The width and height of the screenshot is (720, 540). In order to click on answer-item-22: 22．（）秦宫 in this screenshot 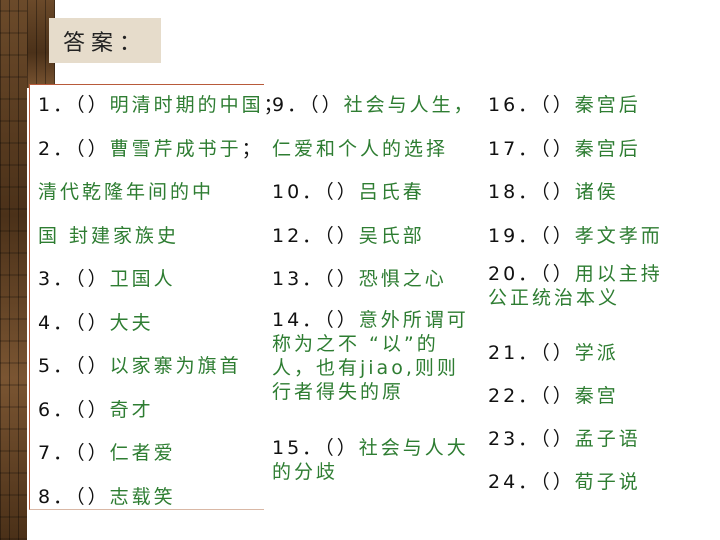, I will do `click(553, 396)`.